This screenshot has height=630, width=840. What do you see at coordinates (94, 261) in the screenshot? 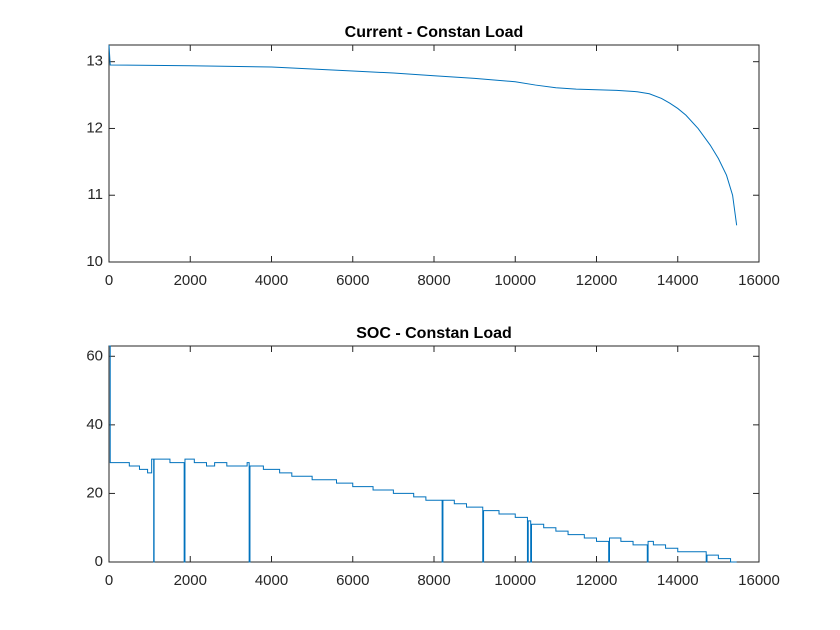
I see `y-tick-label: 10` at bounding box center [94, 261].